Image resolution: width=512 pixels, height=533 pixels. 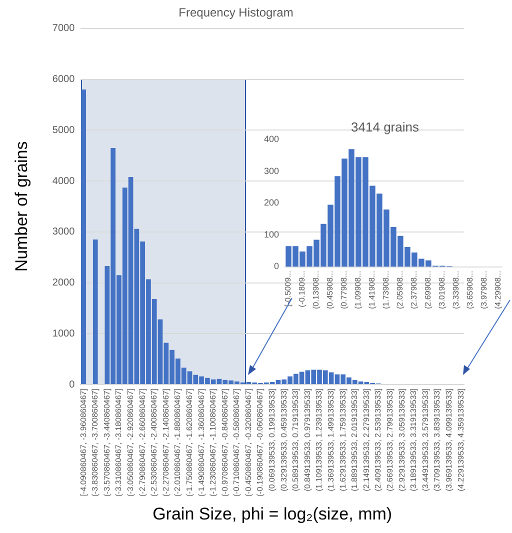 I want to click on x-tick-label: (4.229139533, 4.359139533], so click(x=461, y=440).